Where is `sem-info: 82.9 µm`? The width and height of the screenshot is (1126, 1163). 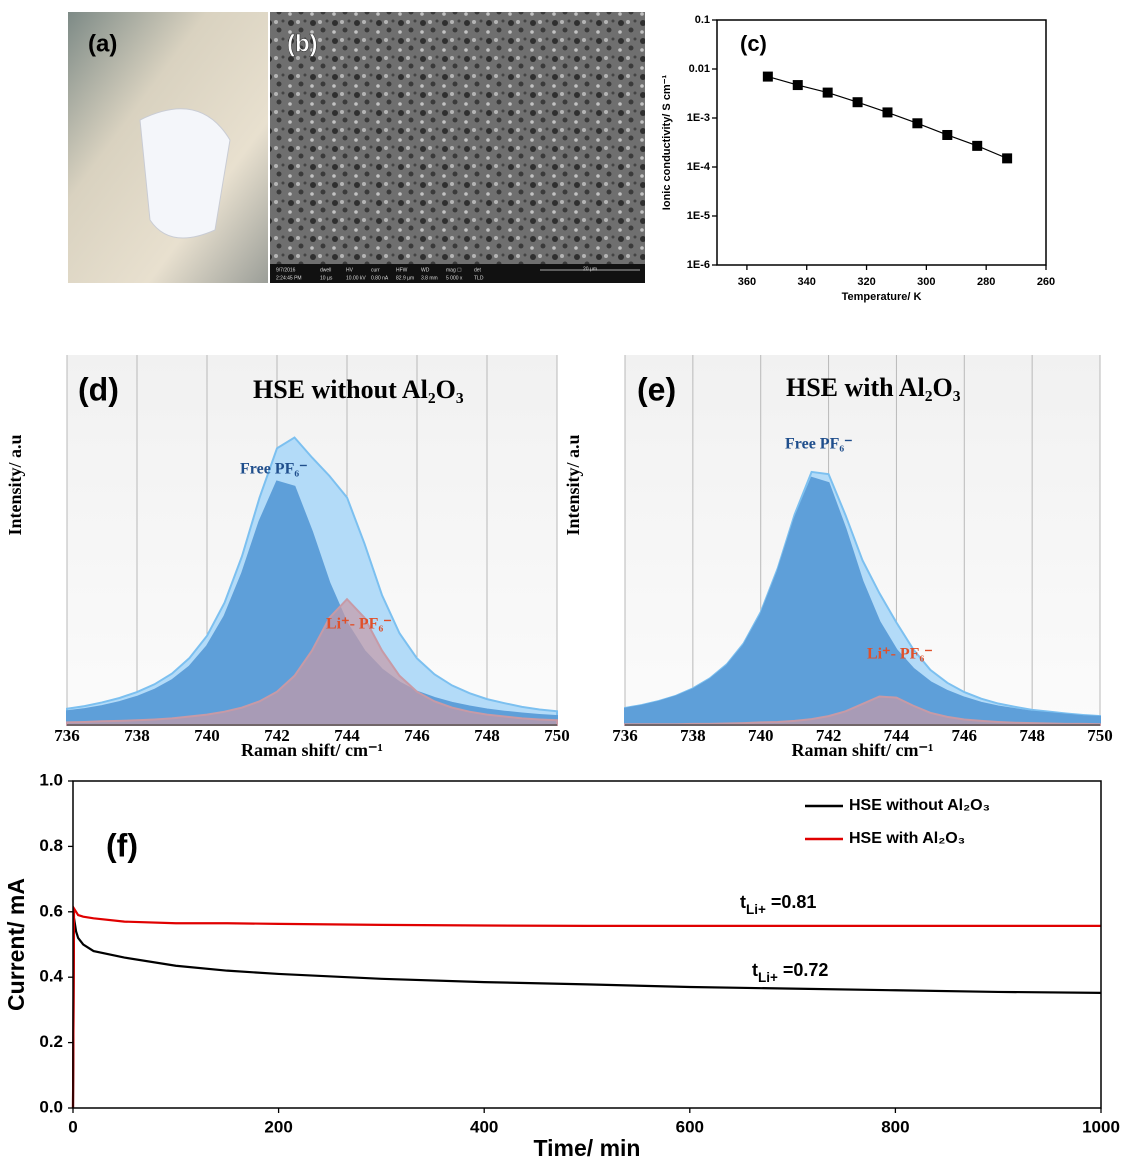
sem-info: 82.9 µm is located at coordinates (405, 278).